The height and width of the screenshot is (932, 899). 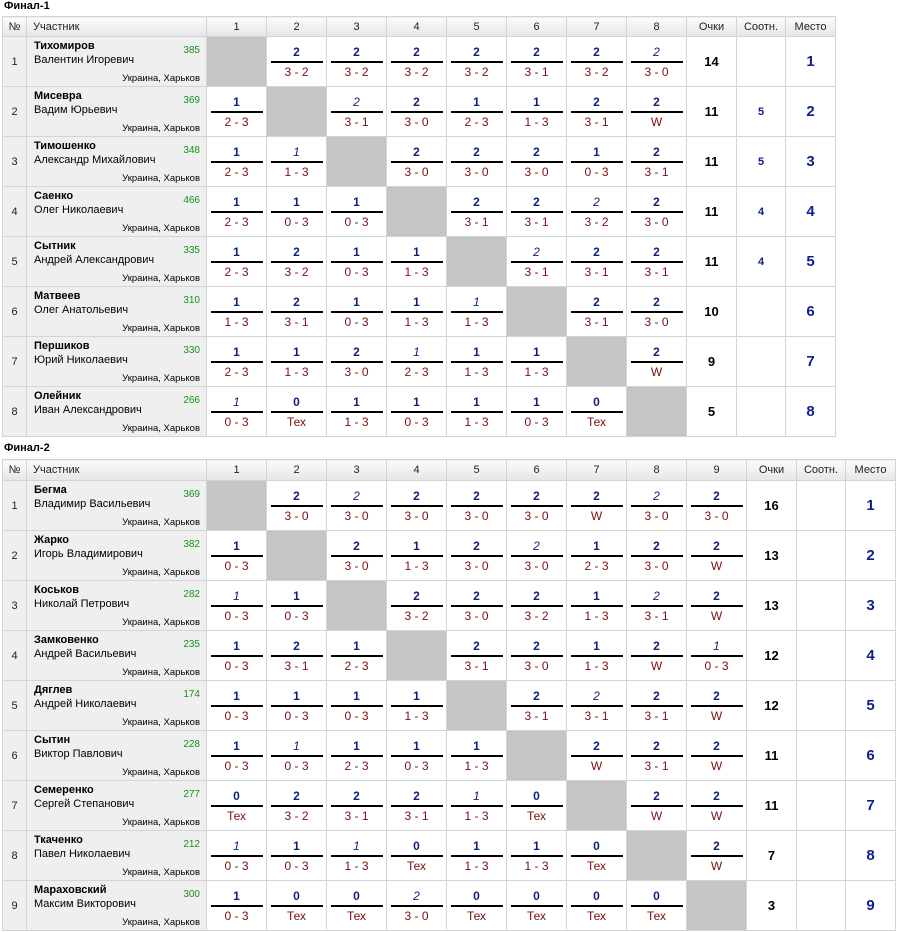 What do you see at coordinates (58, 840) in the screenshot?
I see `player-surname: Ткаченко` at bounding box center [58, 840].